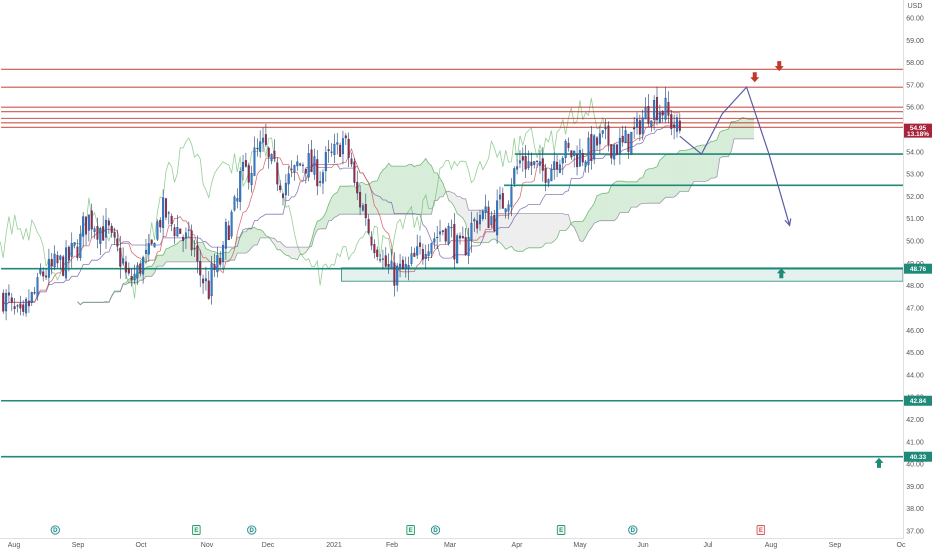  What do you see at coordinates (918, 134) in the screenshot?
I see `current-price-change: 13.18%` at bounding box center [918, 134].